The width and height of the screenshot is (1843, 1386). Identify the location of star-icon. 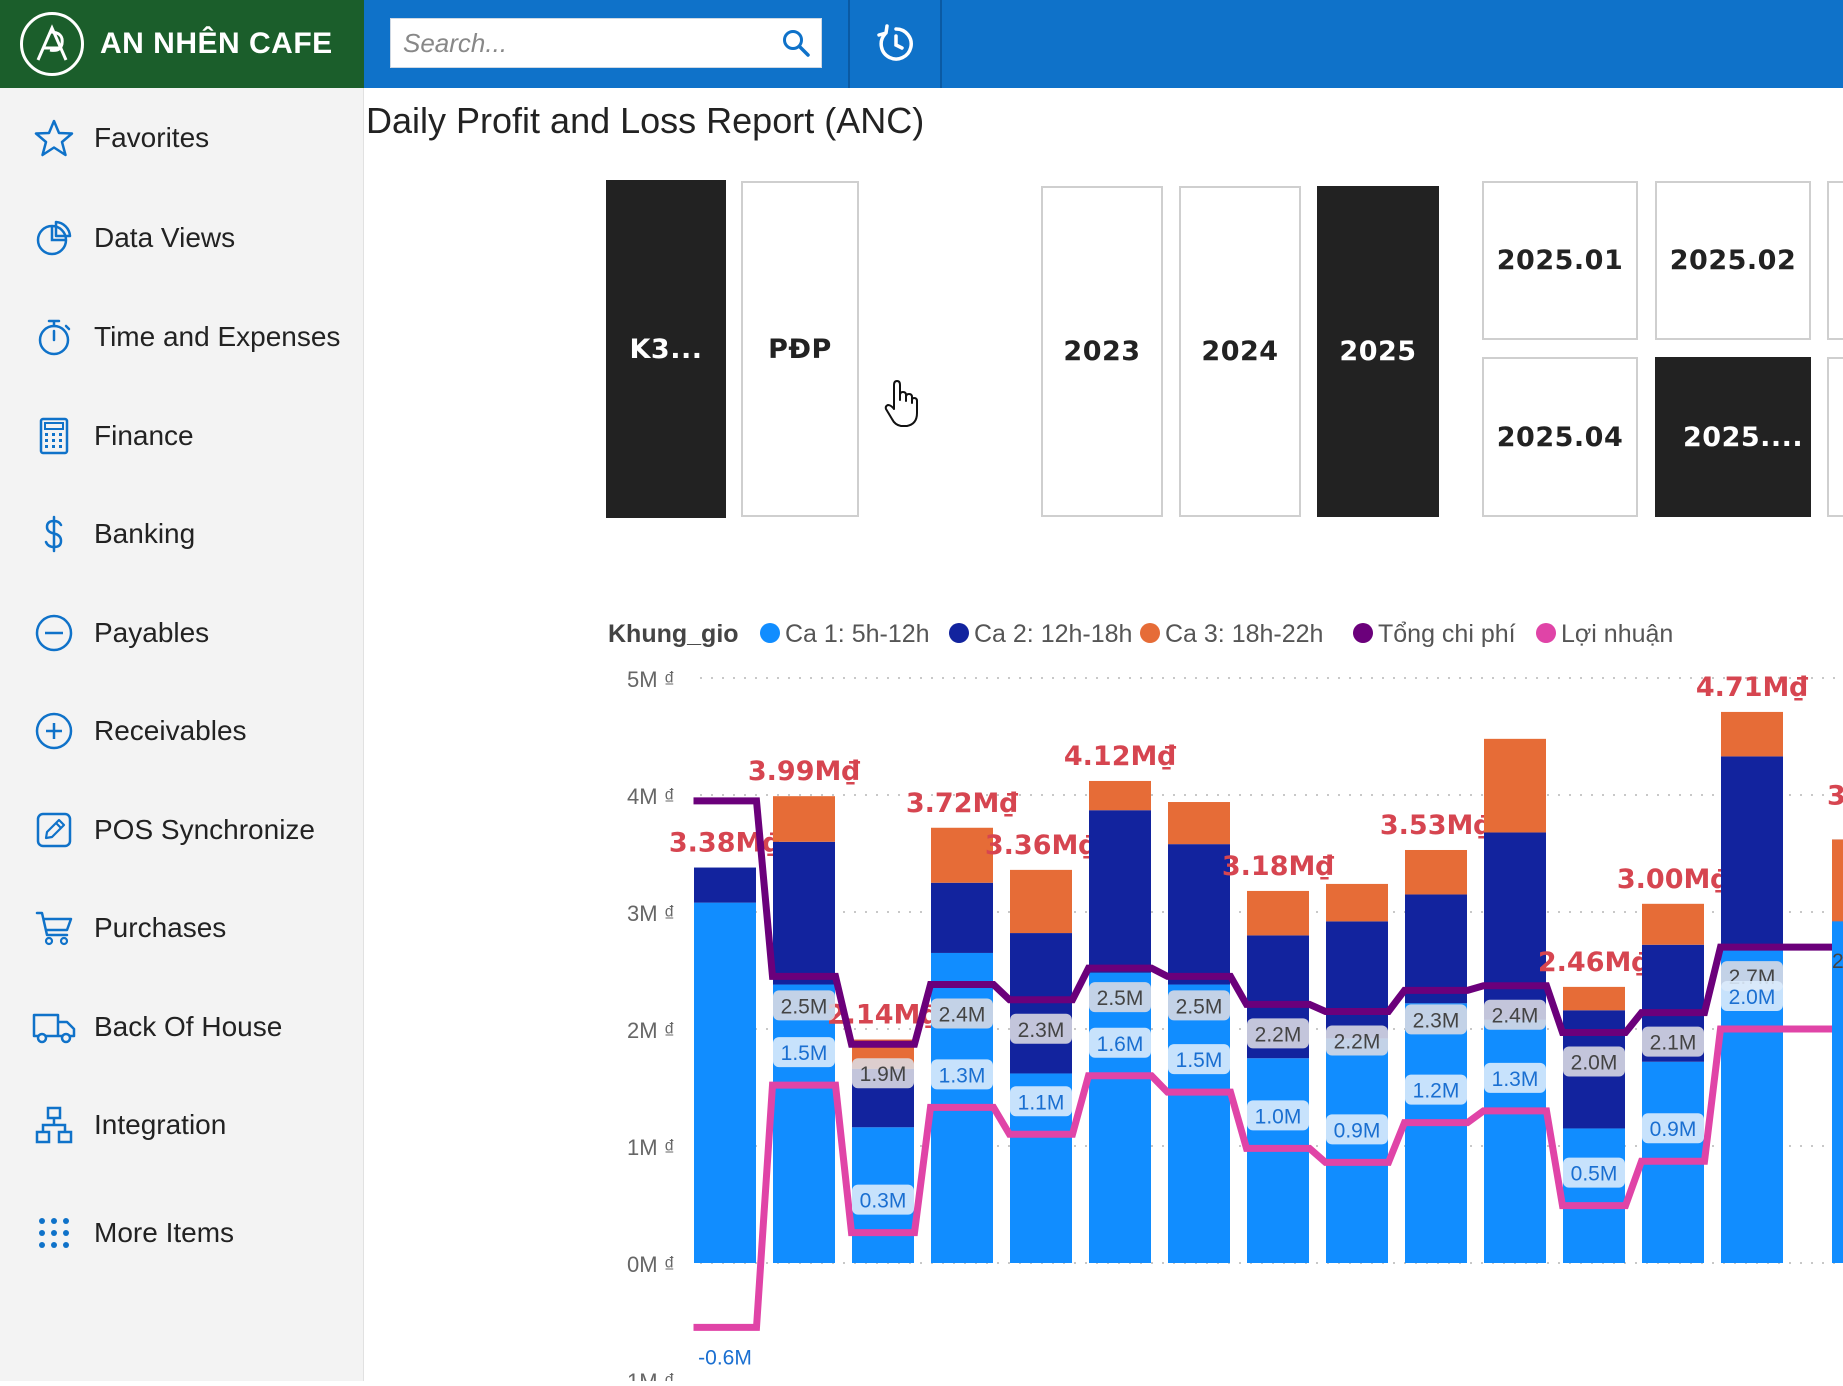
(54, 138).